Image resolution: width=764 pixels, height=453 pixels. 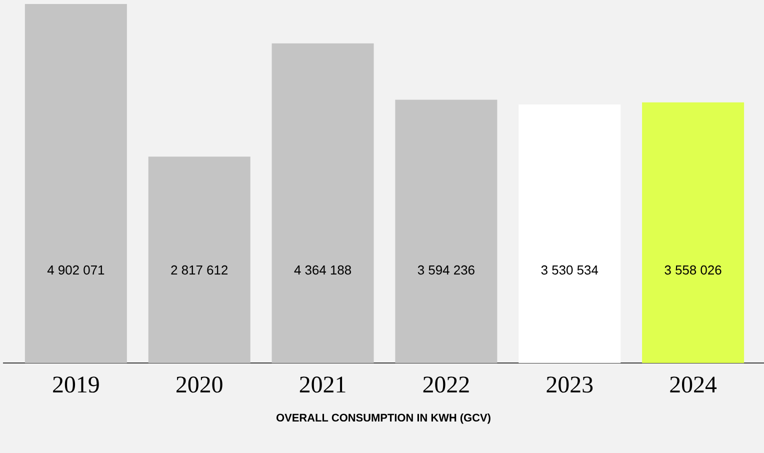 I want to click on x-tick-label: 2022, so click(x=446, y=384).